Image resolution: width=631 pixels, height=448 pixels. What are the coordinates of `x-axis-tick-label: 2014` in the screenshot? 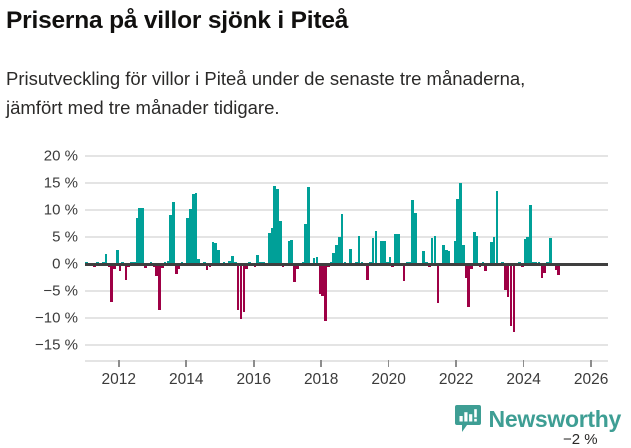 It's located at (186, 379).